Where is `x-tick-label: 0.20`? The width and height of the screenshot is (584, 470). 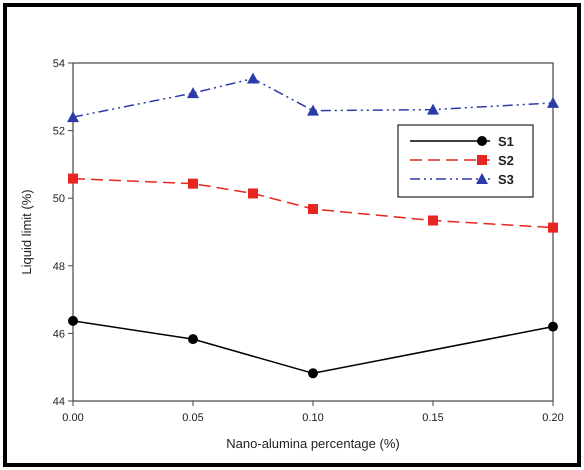
x-tick-label: 0.20 is located at coordinates (553, 418).